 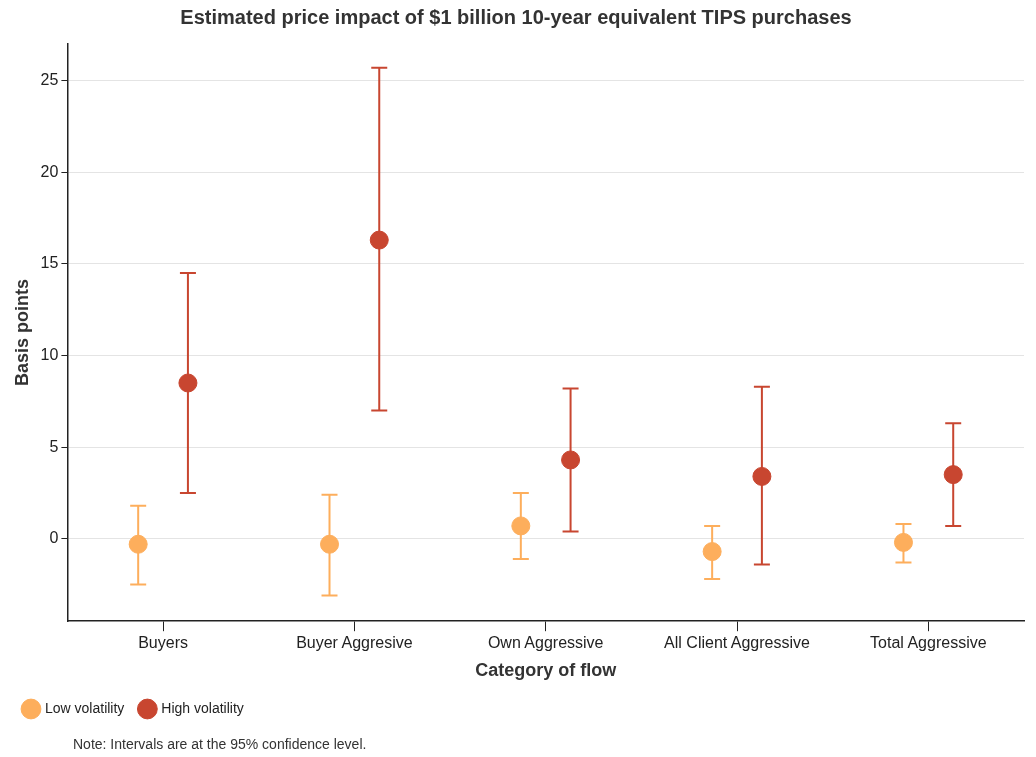 I want to click on x-tick-label: Total Aggressive, so click(x=928, y=643).